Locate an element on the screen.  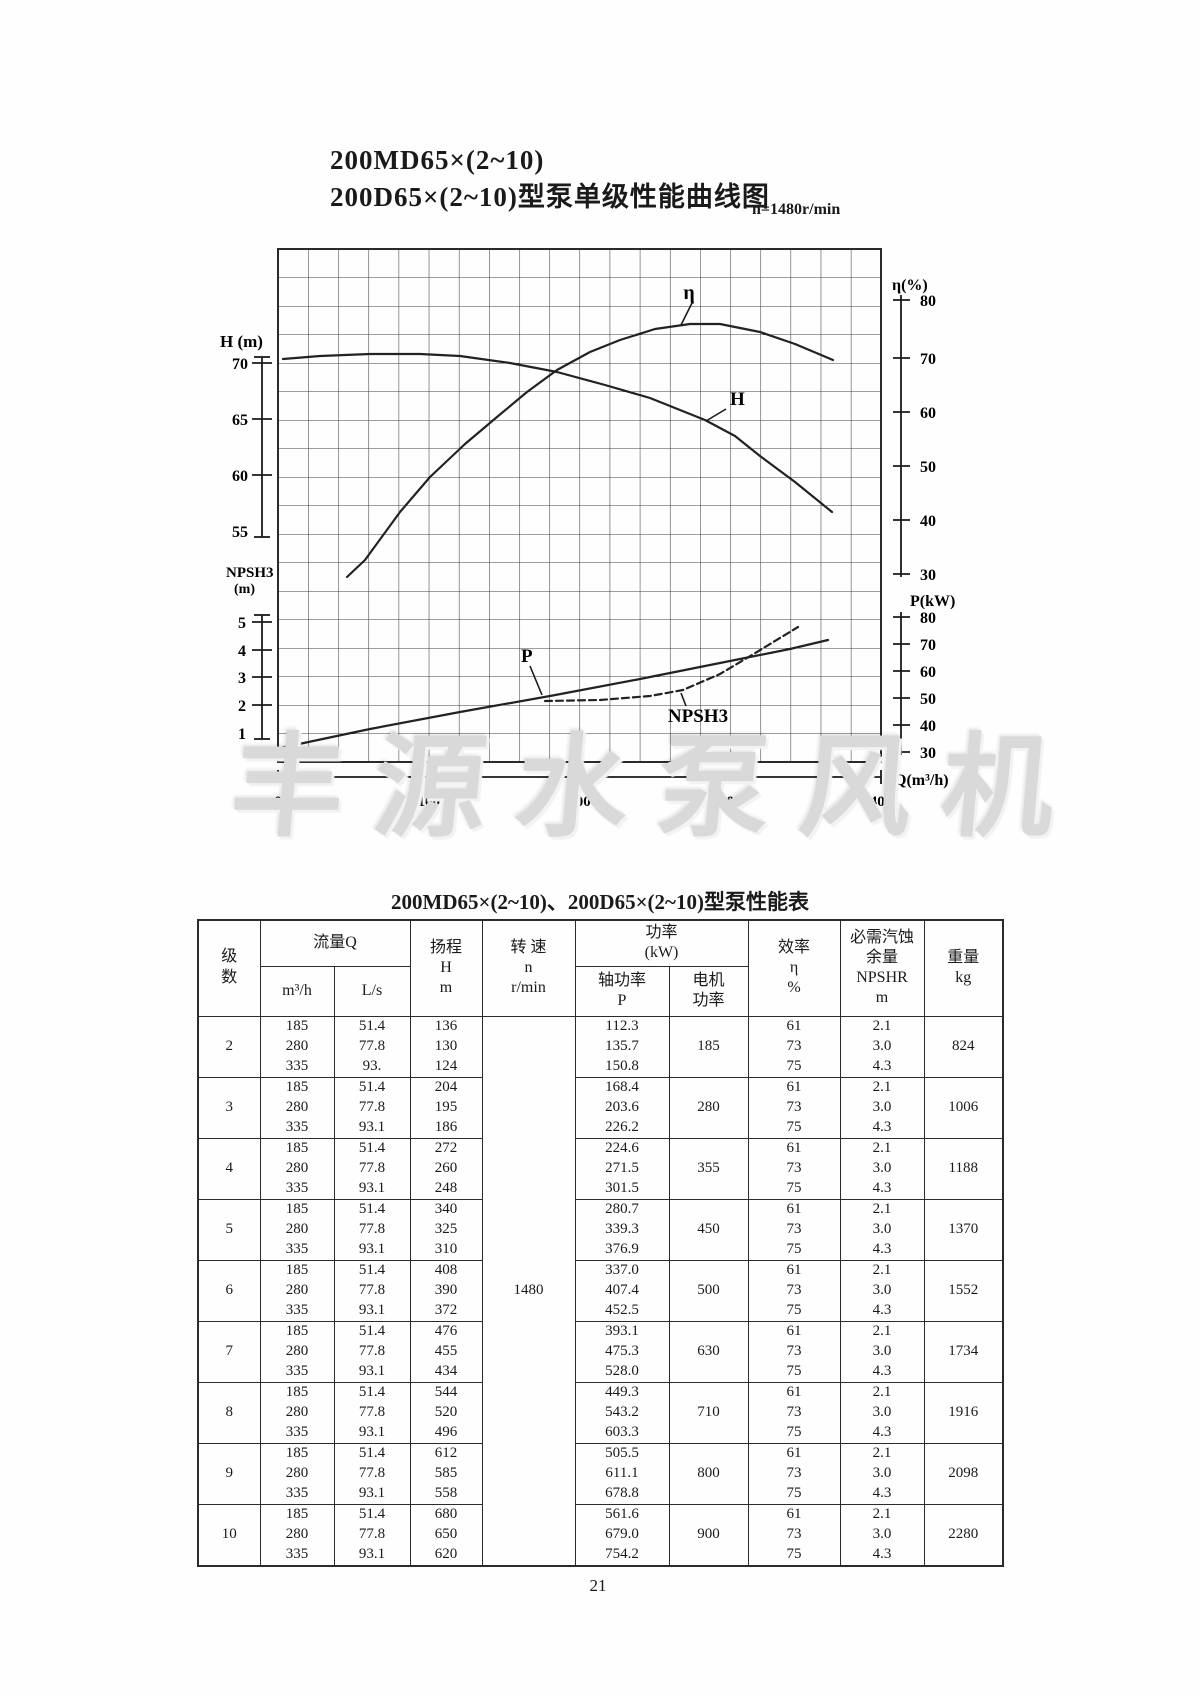
table-row: 7 185 51.4 476 393.1 630 61 2.1 1734 is located at coordinates (600, 1351).